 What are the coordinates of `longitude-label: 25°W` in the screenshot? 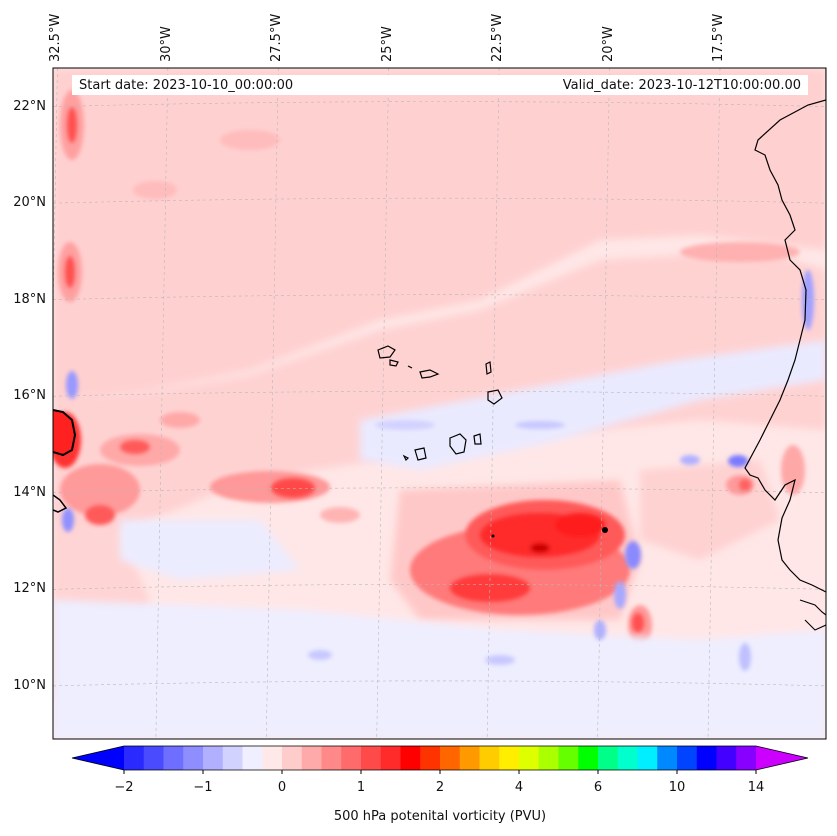 It's located at (387, 44).